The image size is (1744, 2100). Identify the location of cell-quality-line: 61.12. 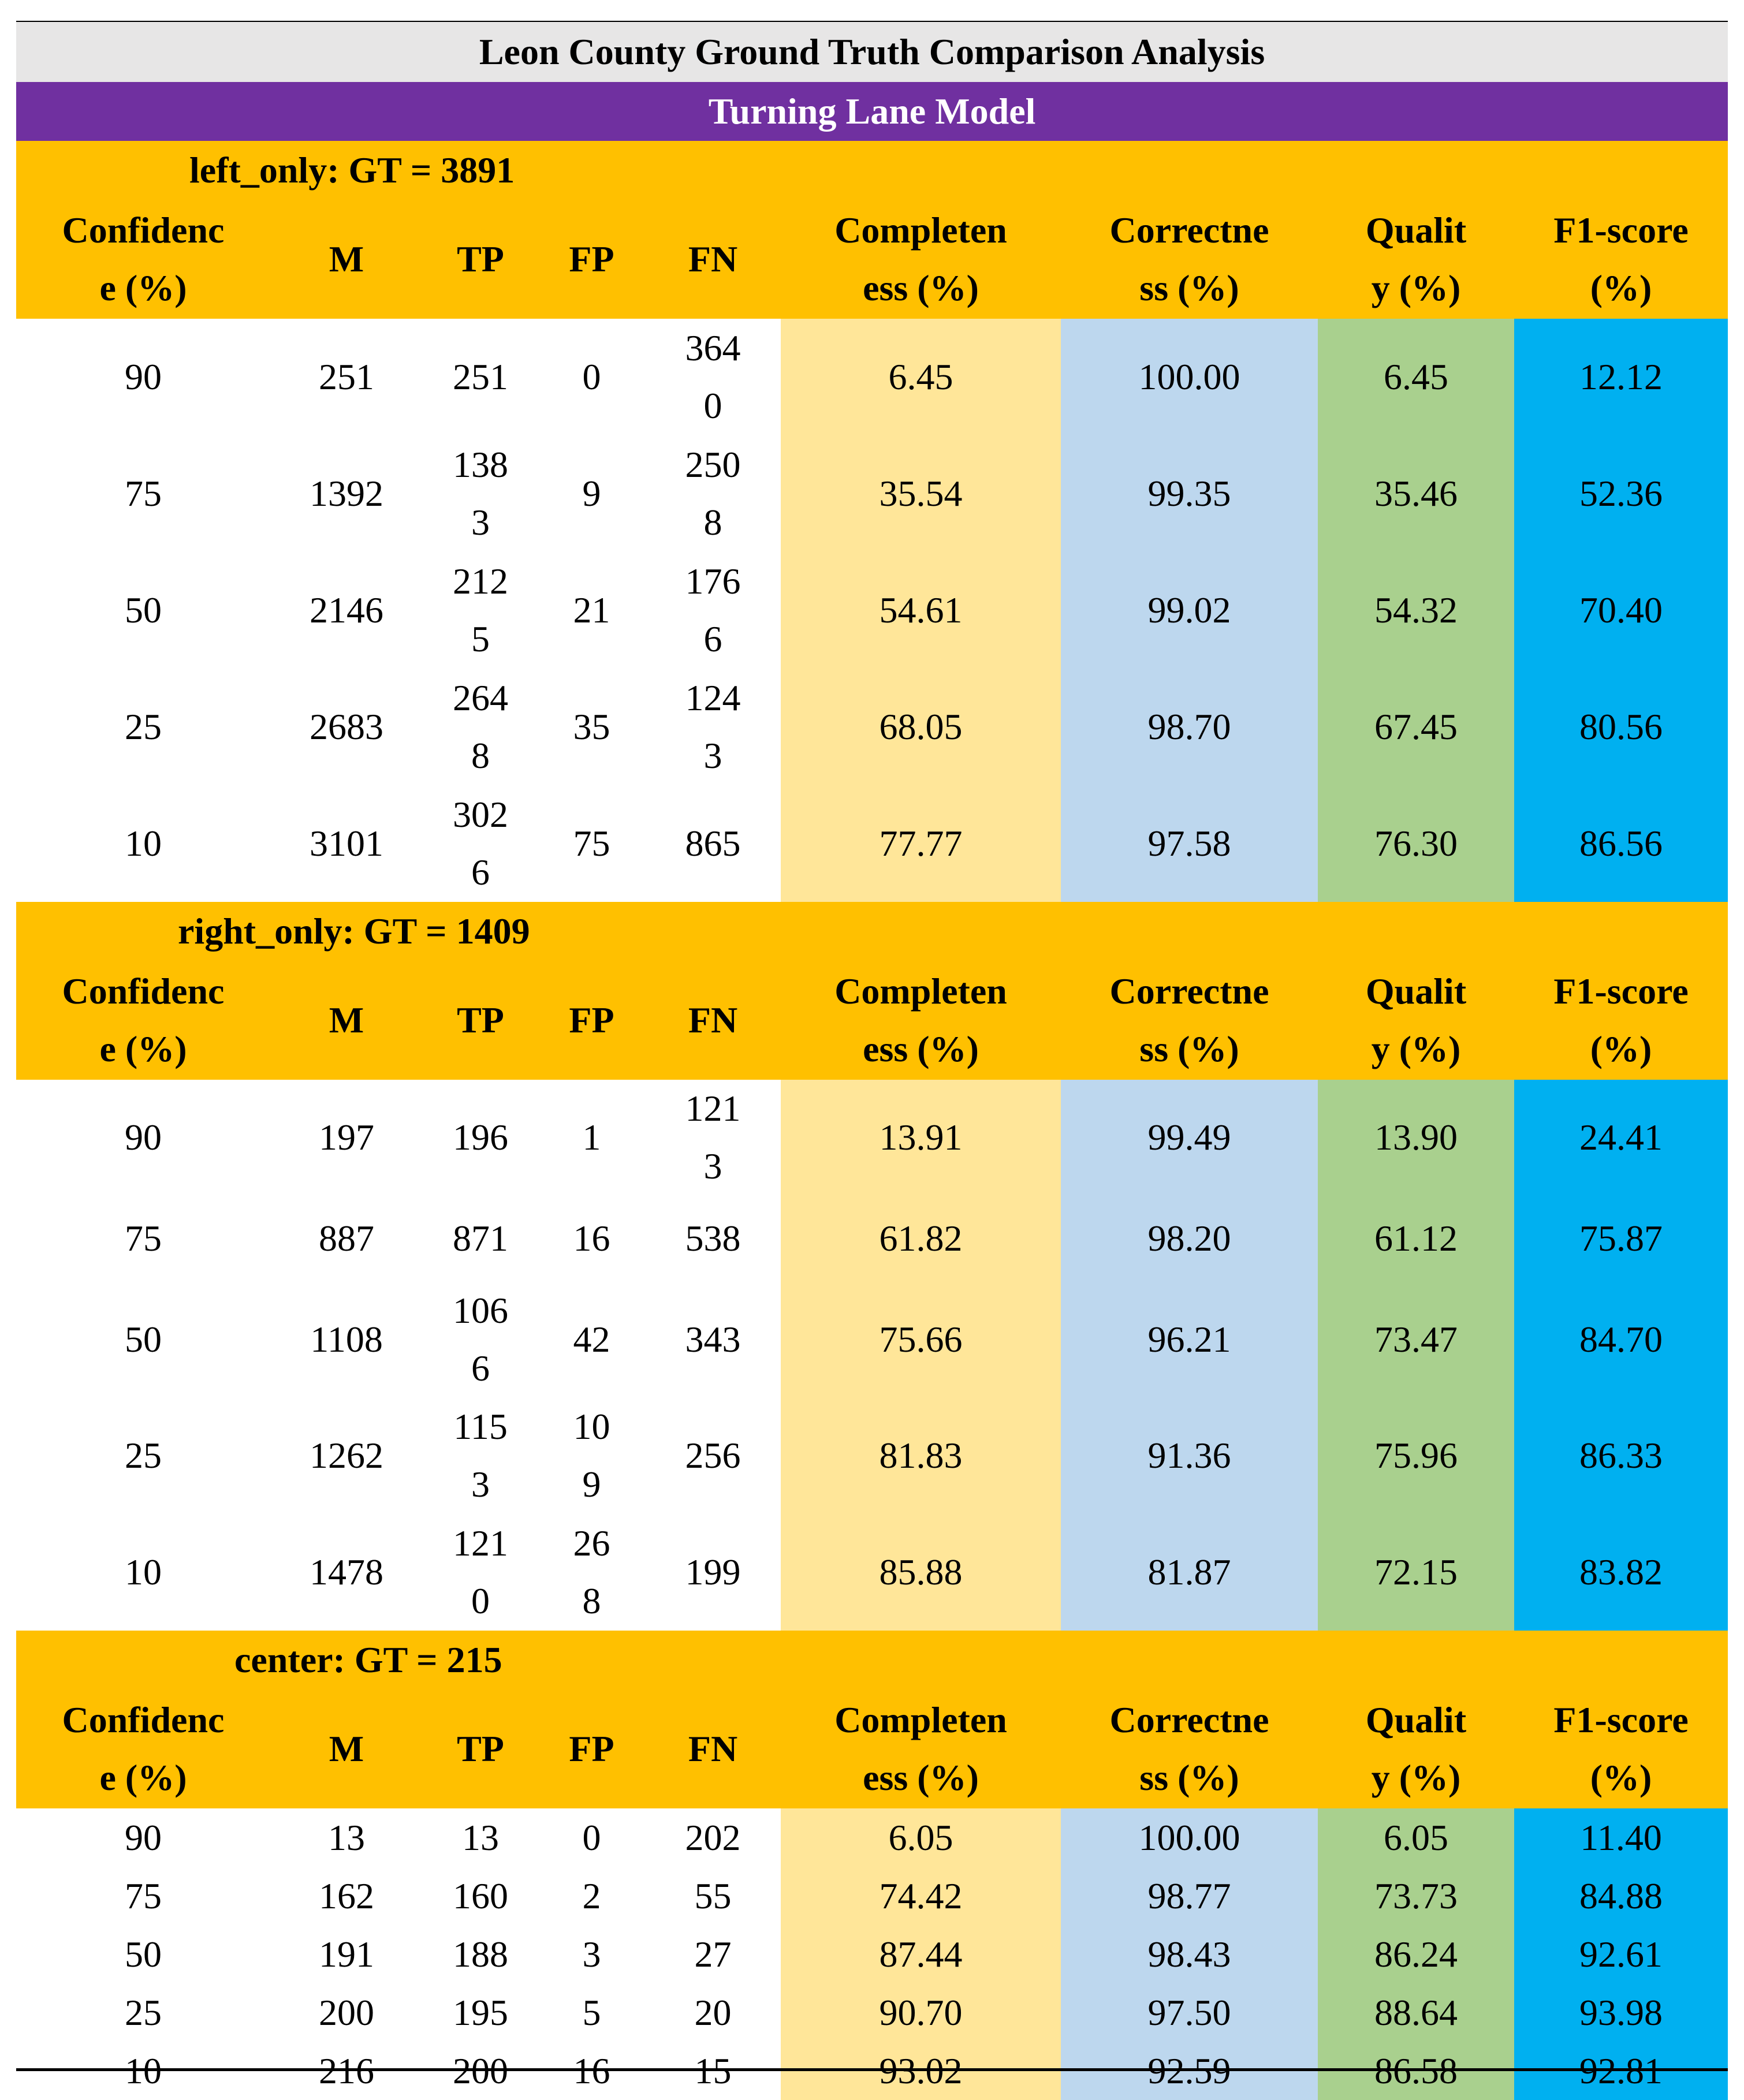
(1416, 1238).